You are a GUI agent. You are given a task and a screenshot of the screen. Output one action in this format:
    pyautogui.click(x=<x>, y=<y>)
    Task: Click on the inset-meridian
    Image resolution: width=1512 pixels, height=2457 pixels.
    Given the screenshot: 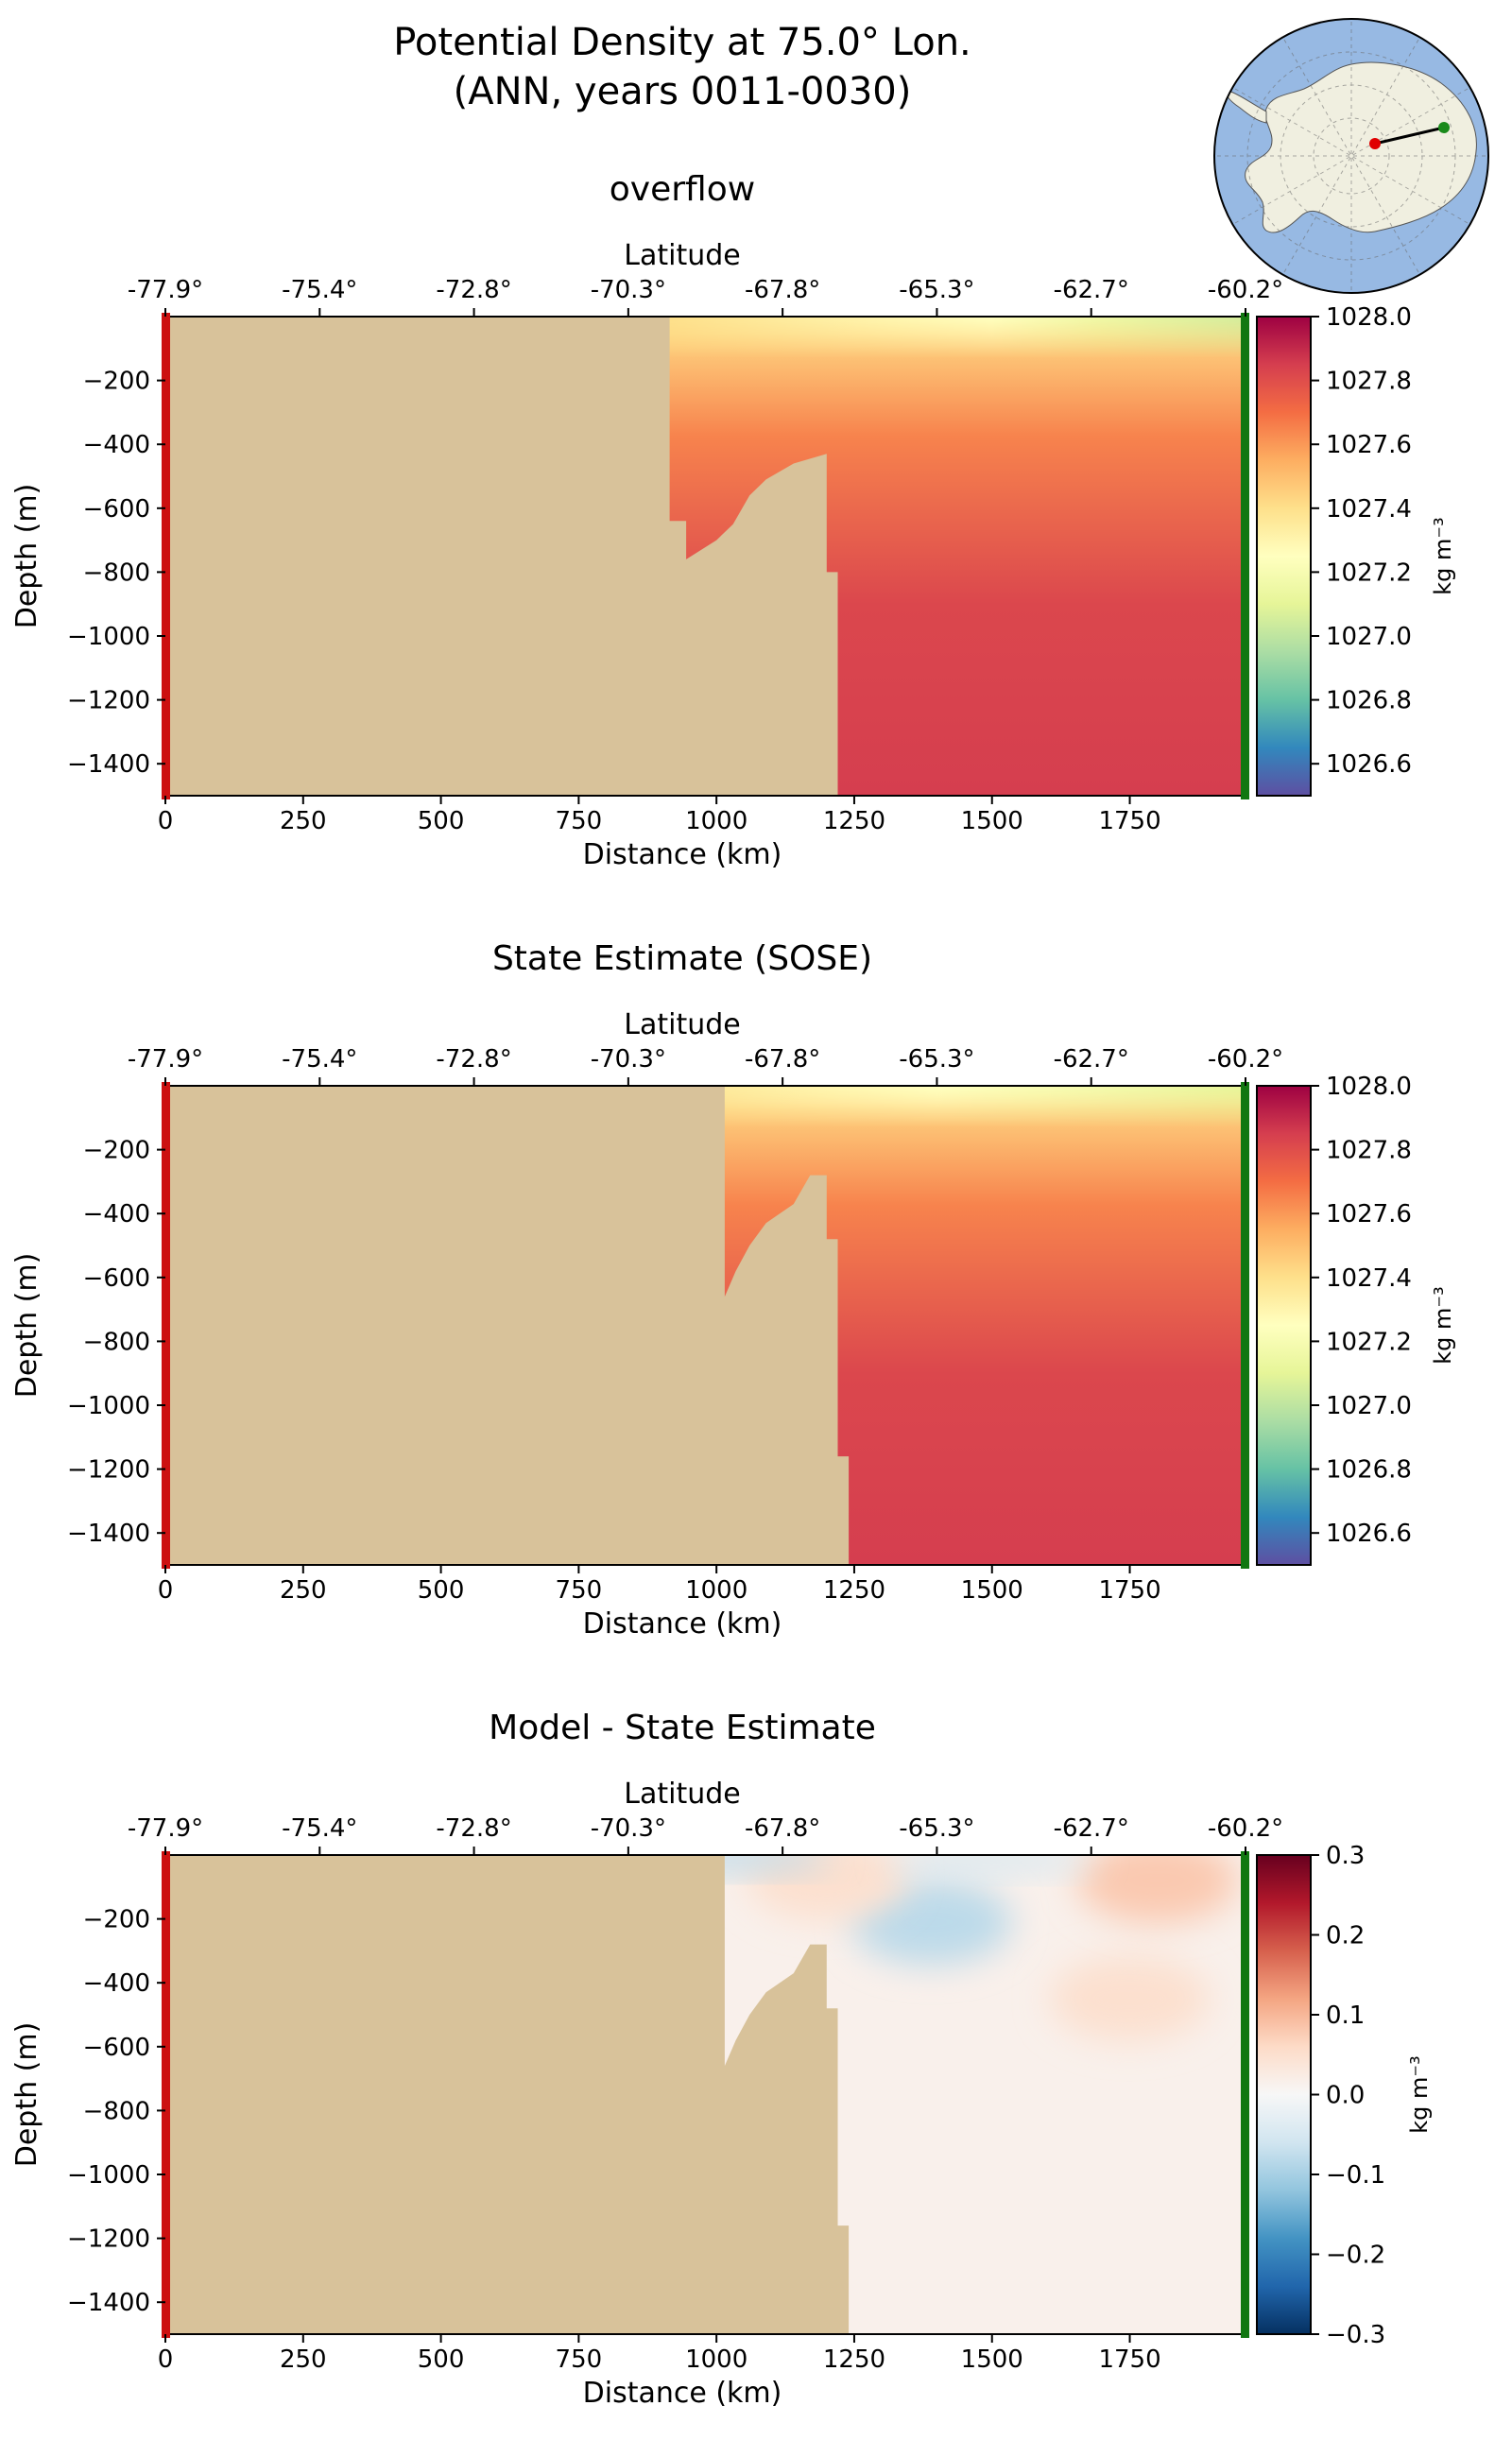 What is the action you would take?
    pyautogui.click(x=1351, y=156)
    